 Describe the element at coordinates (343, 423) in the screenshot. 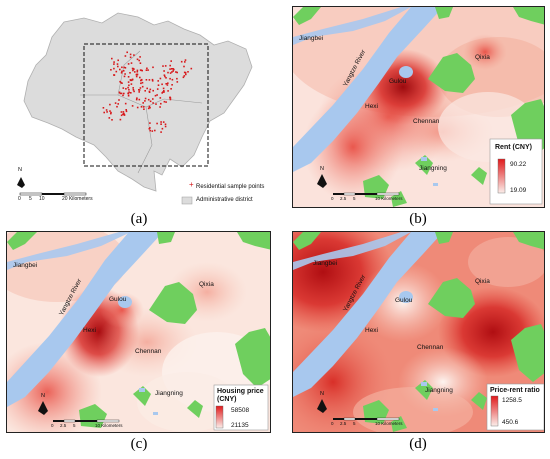

I see `scale-tick-1: 2.5` at that location.